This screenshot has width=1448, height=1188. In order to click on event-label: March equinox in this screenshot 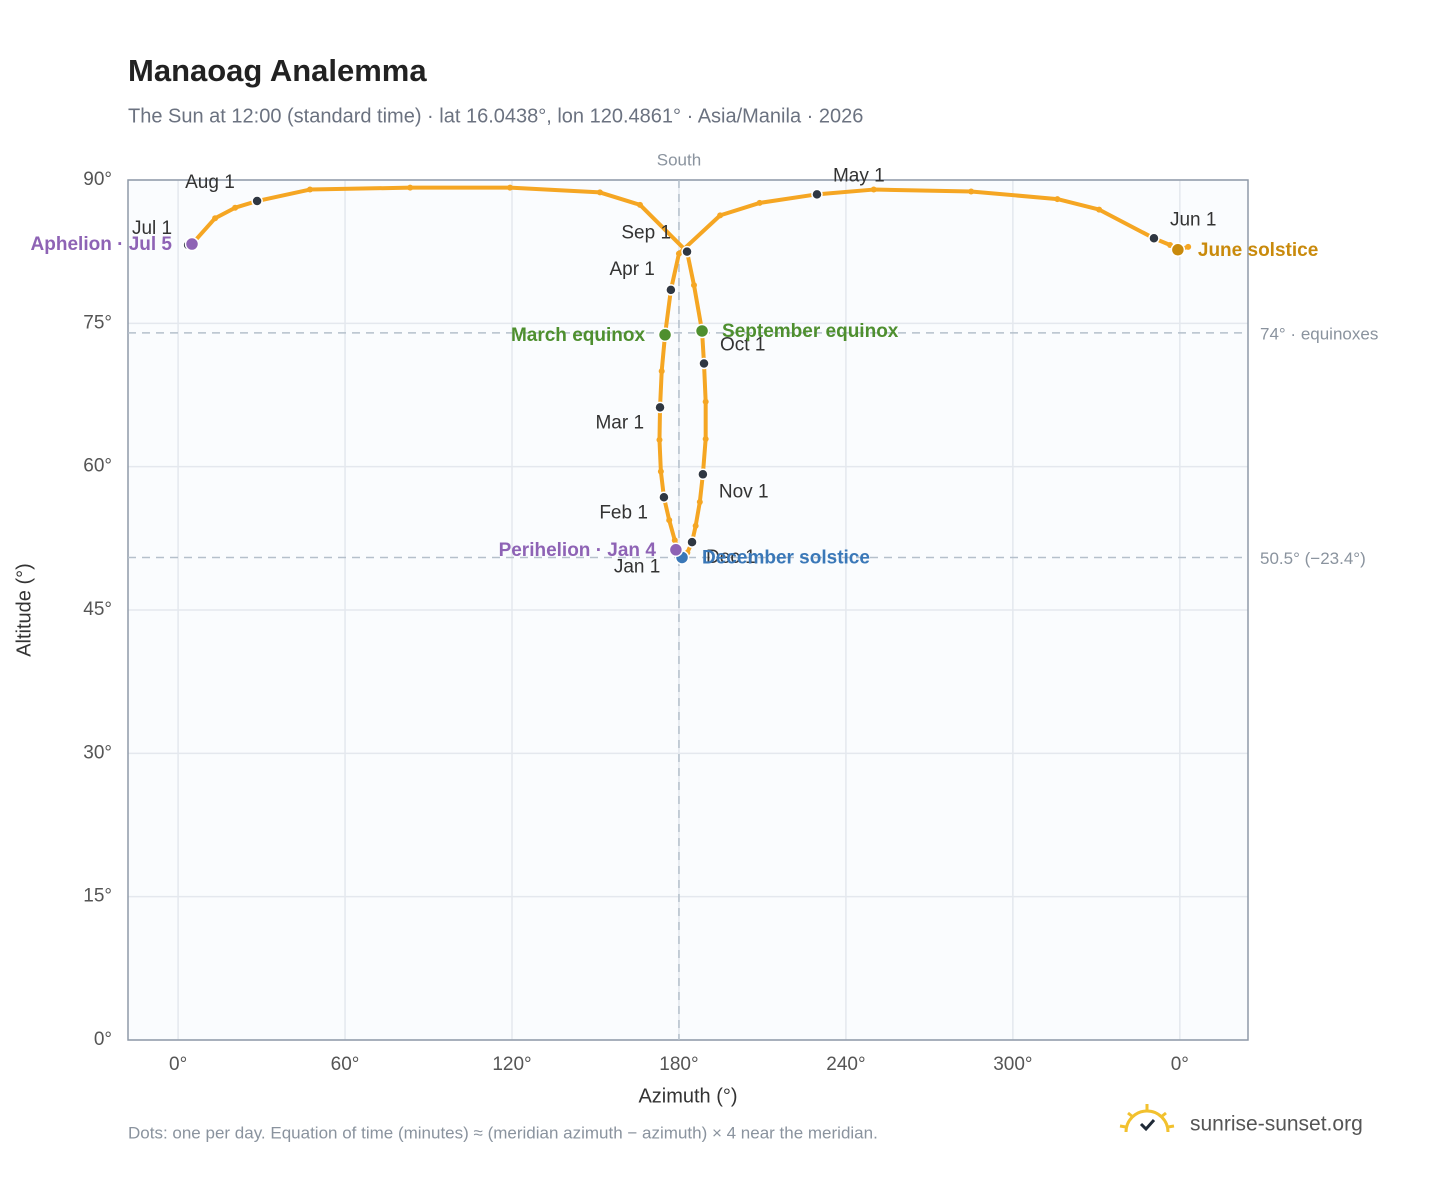, I will do `click(578, 335)`.